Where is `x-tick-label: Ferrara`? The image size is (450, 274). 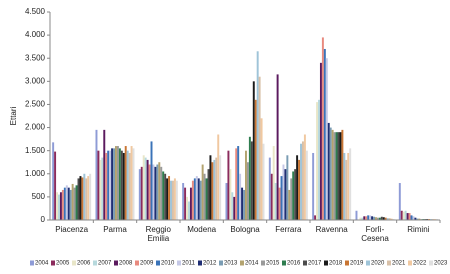 x-tick-label: Ferrara is located at coordinates (288, 229).